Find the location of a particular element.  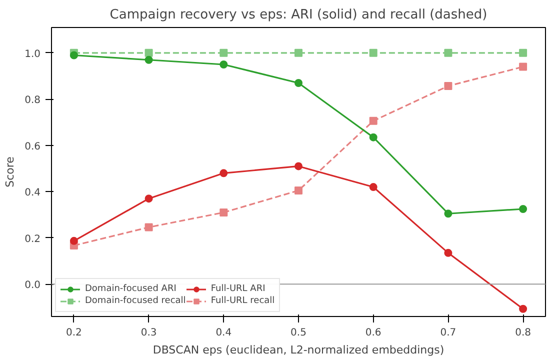

x-tick-label: 0.5 is located at coordinates (298, 333).